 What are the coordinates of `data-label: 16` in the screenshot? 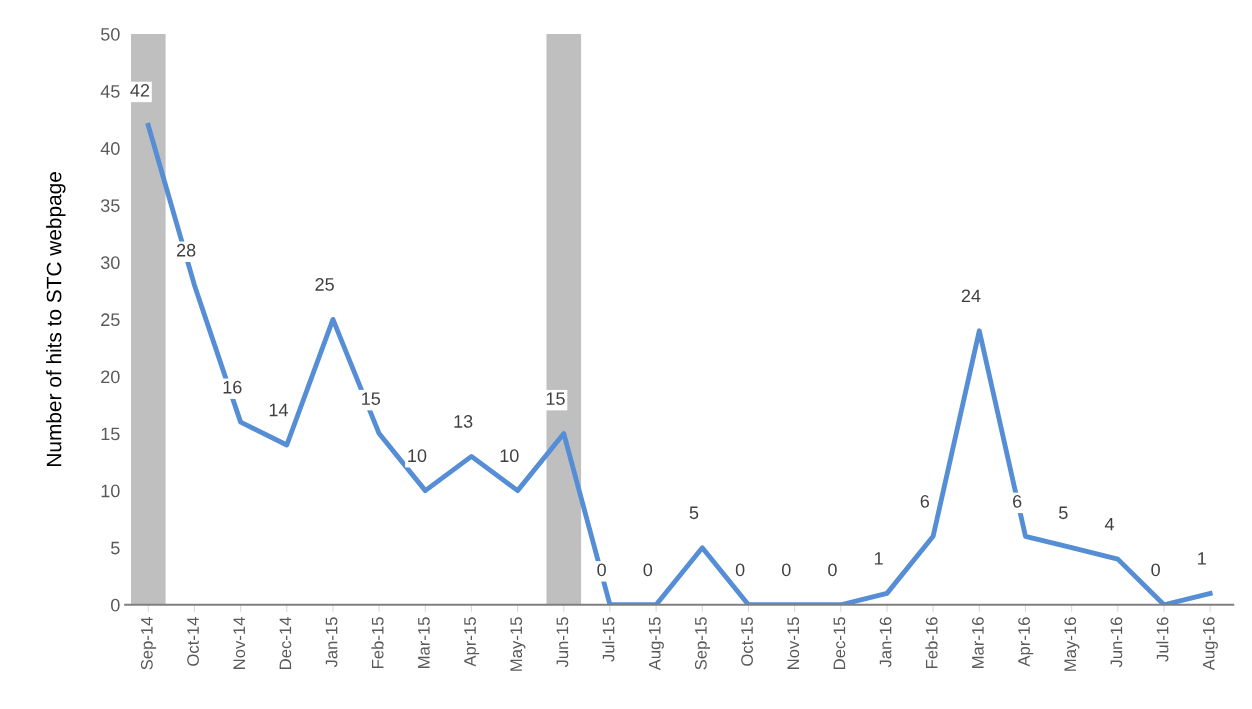 It's located at (232, 387).